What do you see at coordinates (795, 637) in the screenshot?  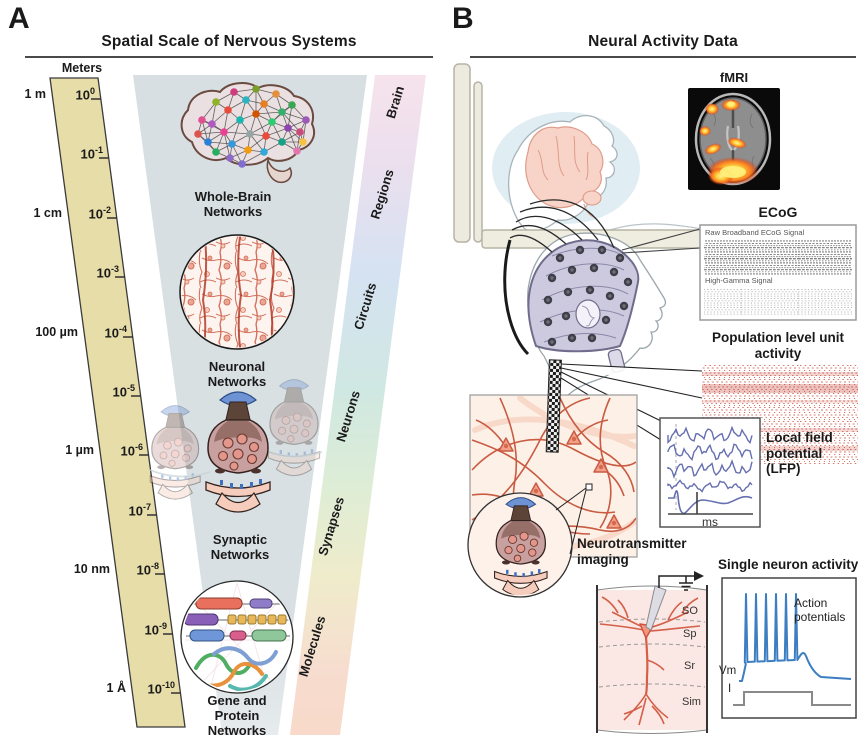 I see `membrane-potential-trace` at bounding box center [795, 637].